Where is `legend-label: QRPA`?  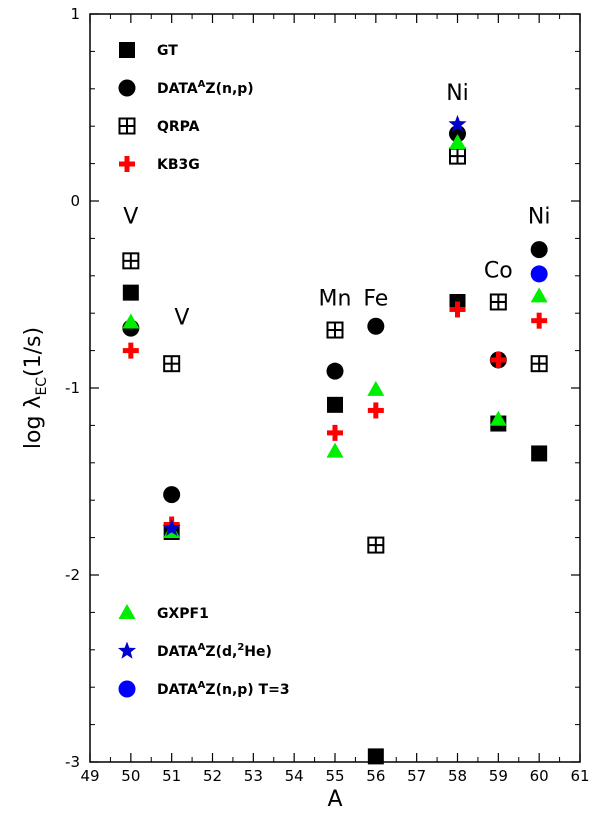
legend-label: QRPA is located at coordinates (178, 127).